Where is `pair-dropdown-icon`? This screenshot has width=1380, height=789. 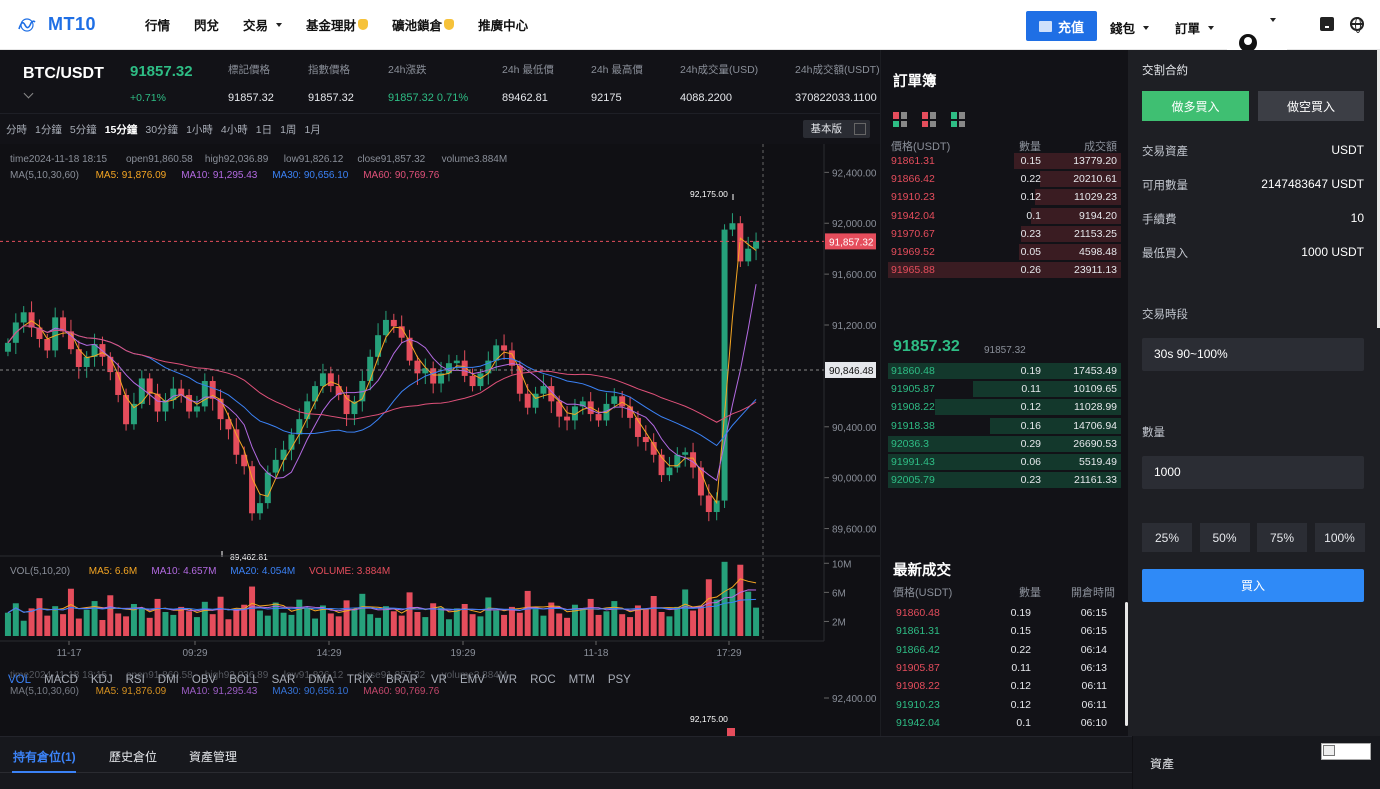
pair-dropdown-icon is located at coordinates (28, 93).